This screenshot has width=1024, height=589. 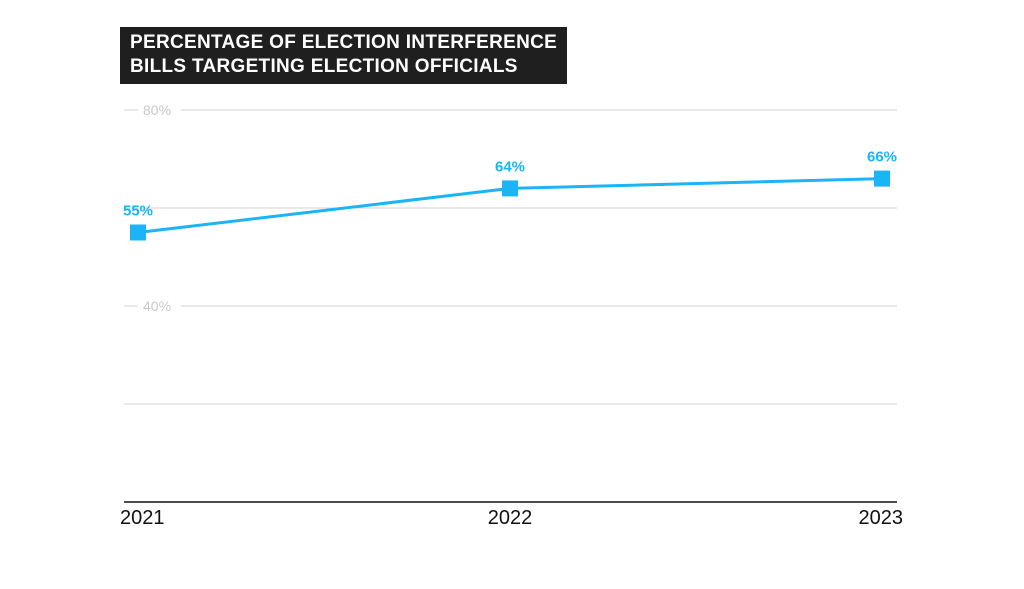 I want to click on x-axis: 2021 2022 2023, so click(x=512, y=515).